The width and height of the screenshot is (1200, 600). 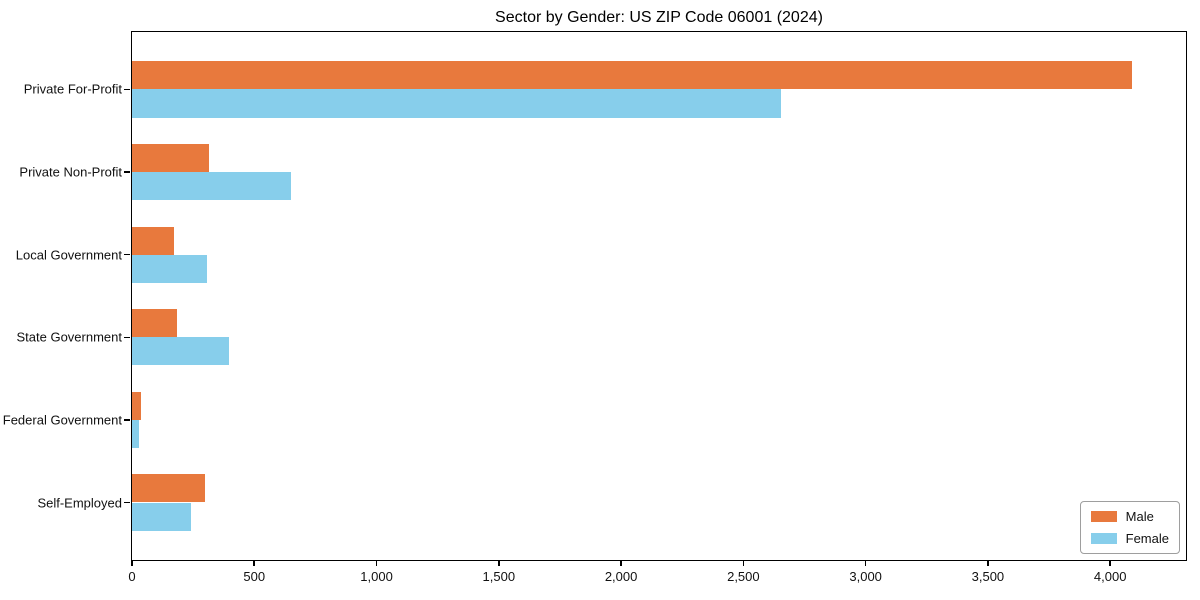 I want to click on bar-female-private-for-profit, so click(x=457, y=103).